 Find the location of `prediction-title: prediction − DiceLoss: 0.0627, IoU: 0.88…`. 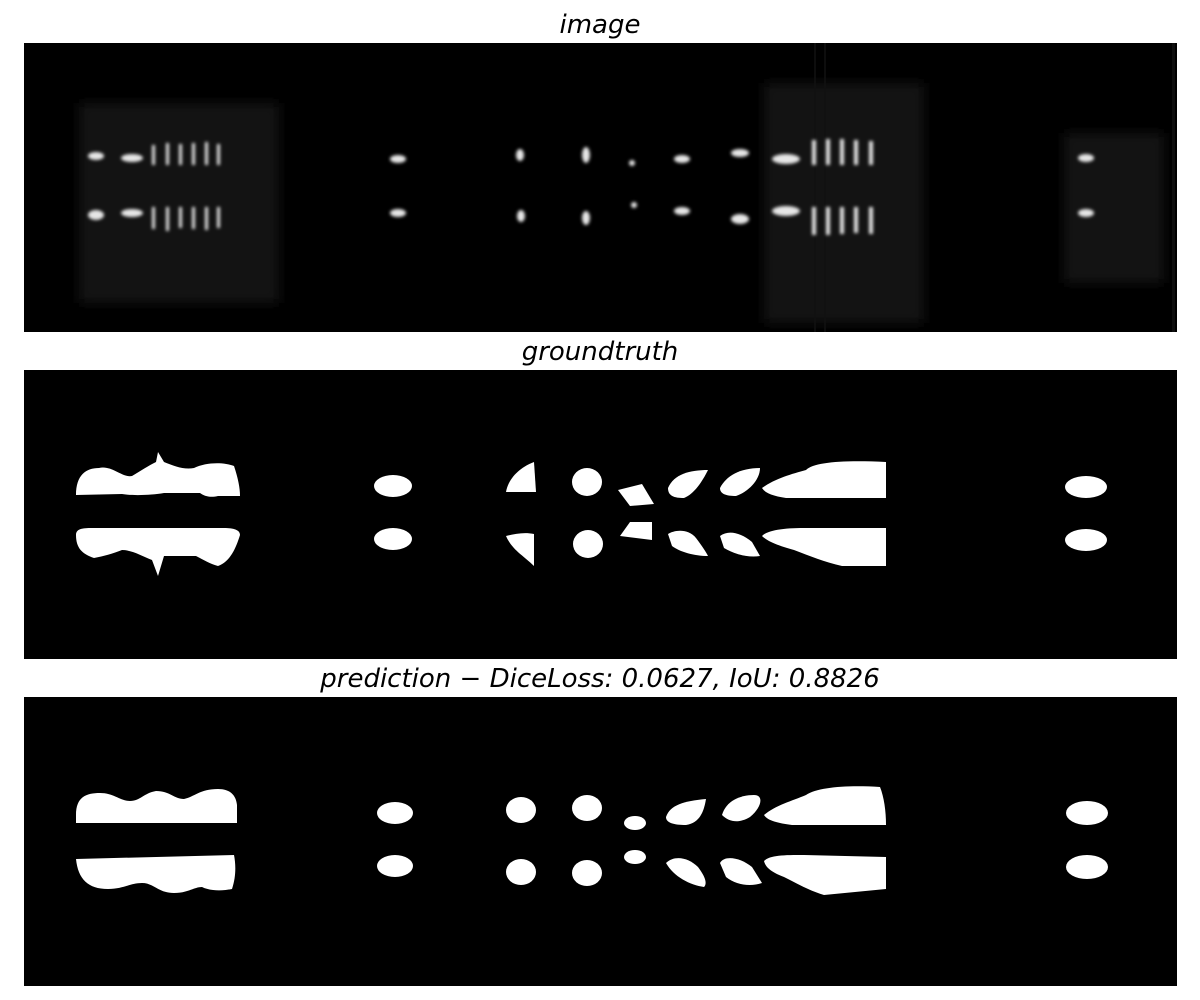

prediction-title: prediction − DiceLoss: 0.0627, IoU: 0.88… is located at coordinates (600, 679).